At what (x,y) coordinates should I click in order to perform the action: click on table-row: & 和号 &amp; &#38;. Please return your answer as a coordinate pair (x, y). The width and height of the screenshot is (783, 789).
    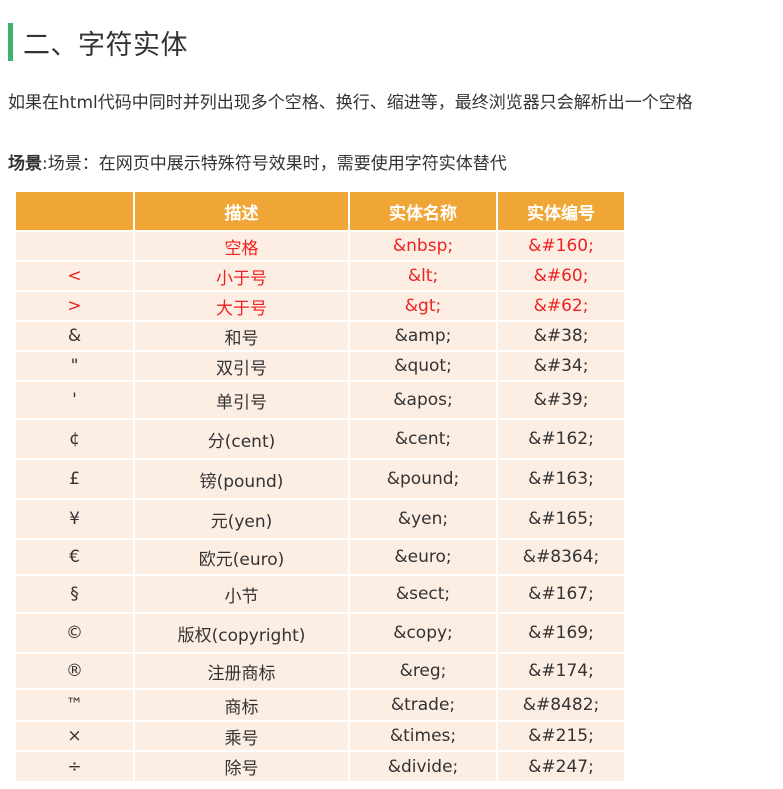
    Looking at the image, I should click on (320, 335).